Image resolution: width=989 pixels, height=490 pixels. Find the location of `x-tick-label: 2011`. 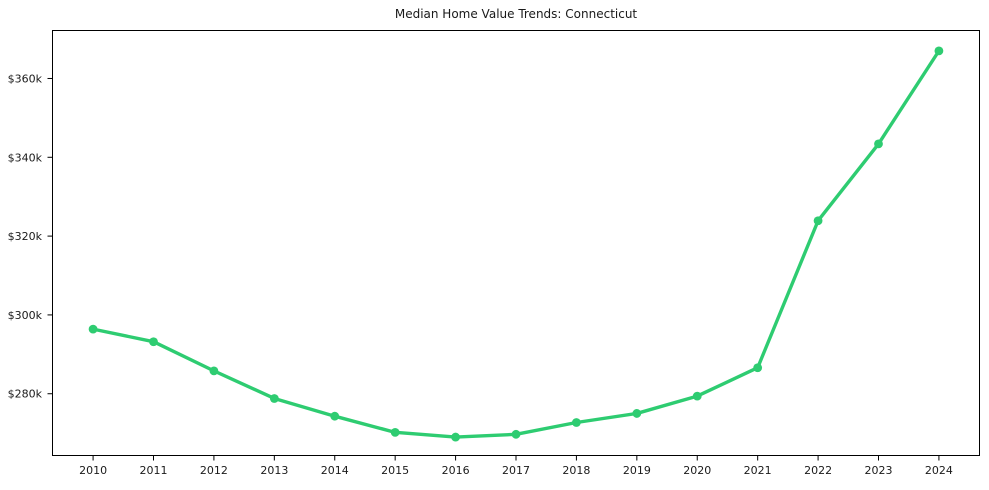

x-tick-label: 2011 is located at coordinates (154, 470).